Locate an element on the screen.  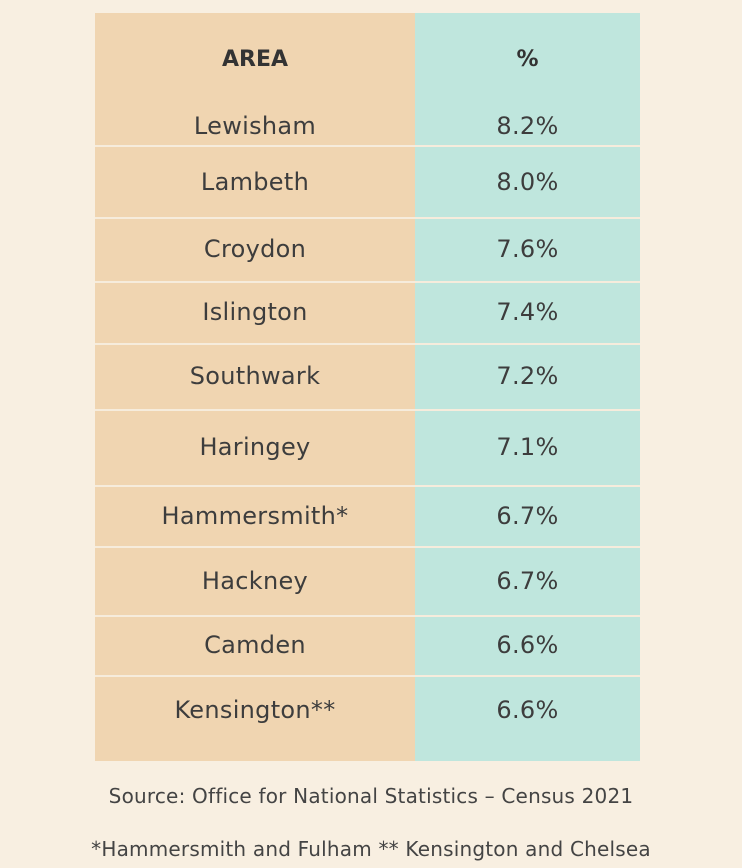
area-cell: Kensington** is located at coordinates (255, 710).